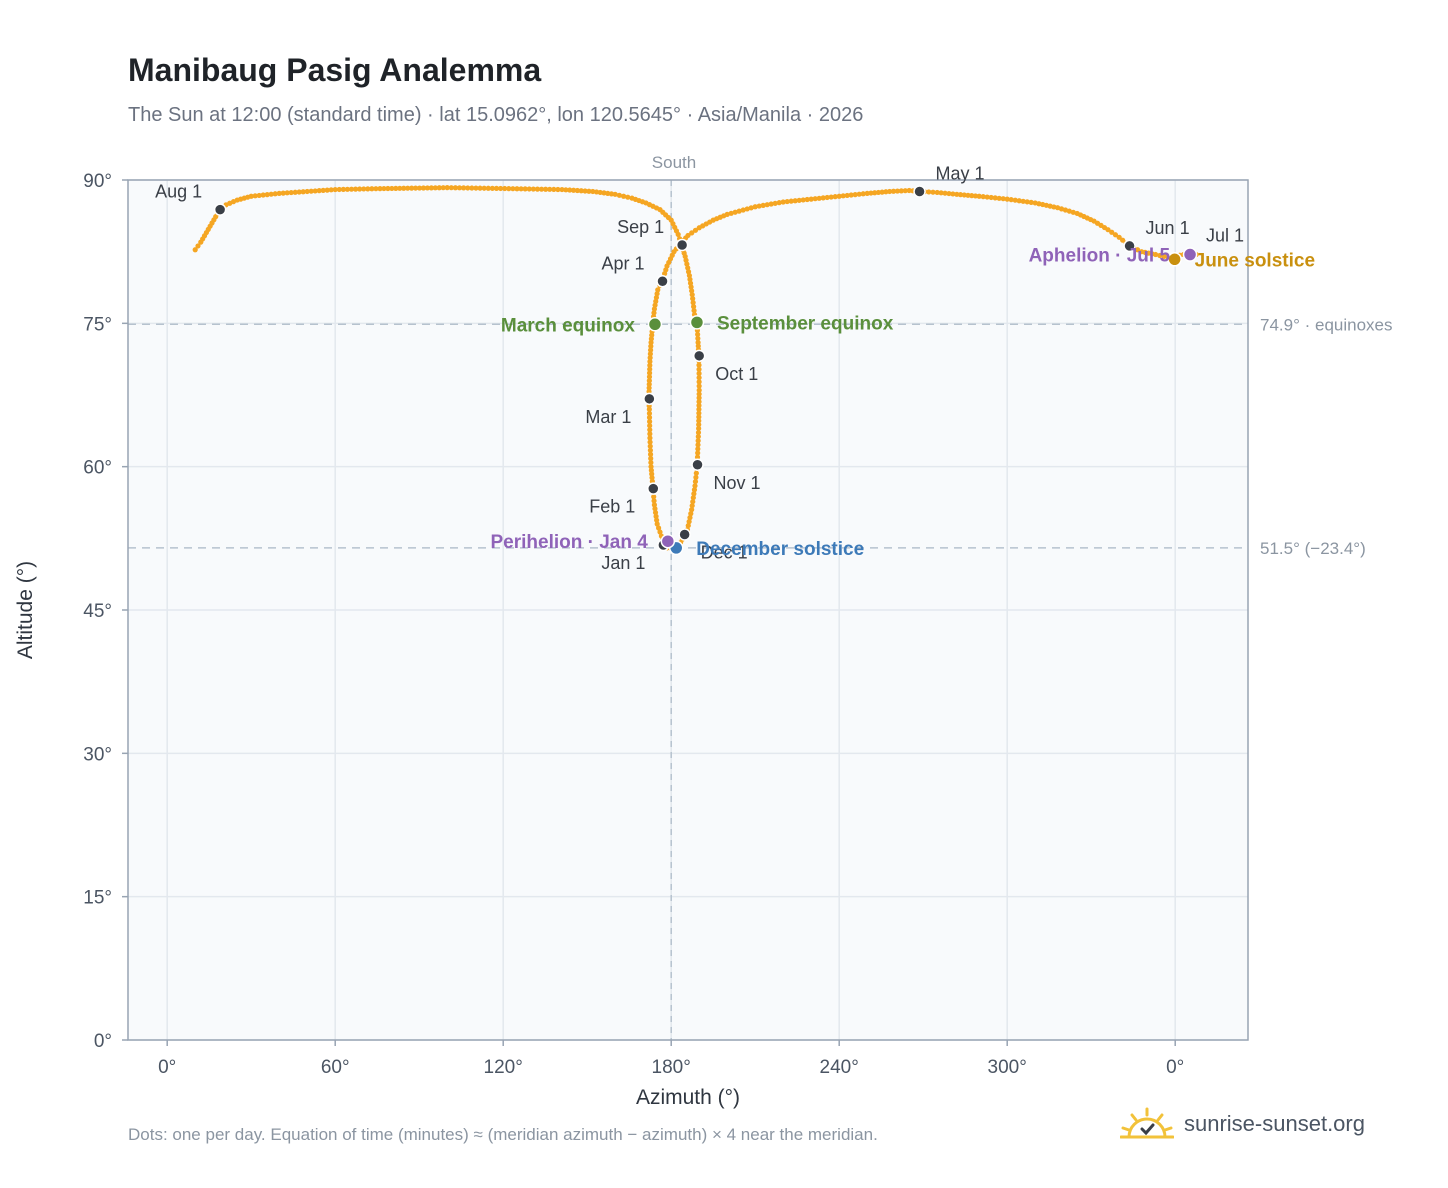 The image size is (1448, 1188). What do you see at coordinates (674, 162) in the screenshot?
I see `meridian-label: South` at bounding box center [674, 162].